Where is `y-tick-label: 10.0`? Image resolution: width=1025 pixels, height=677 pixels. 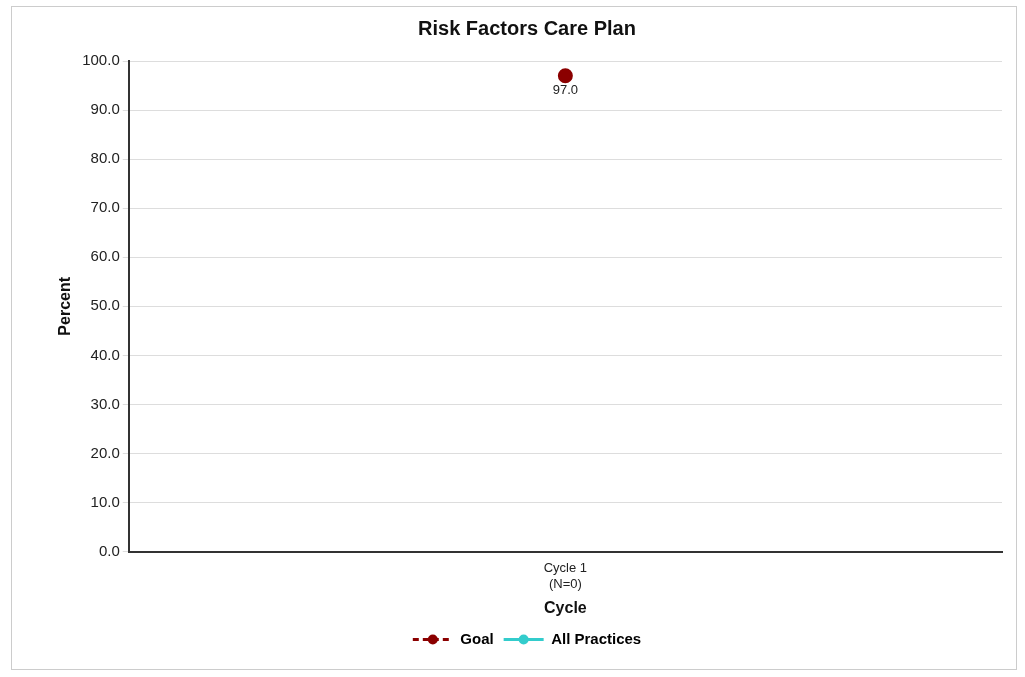 y-tick-label: 10.0 is located at coordinates (105, 501).